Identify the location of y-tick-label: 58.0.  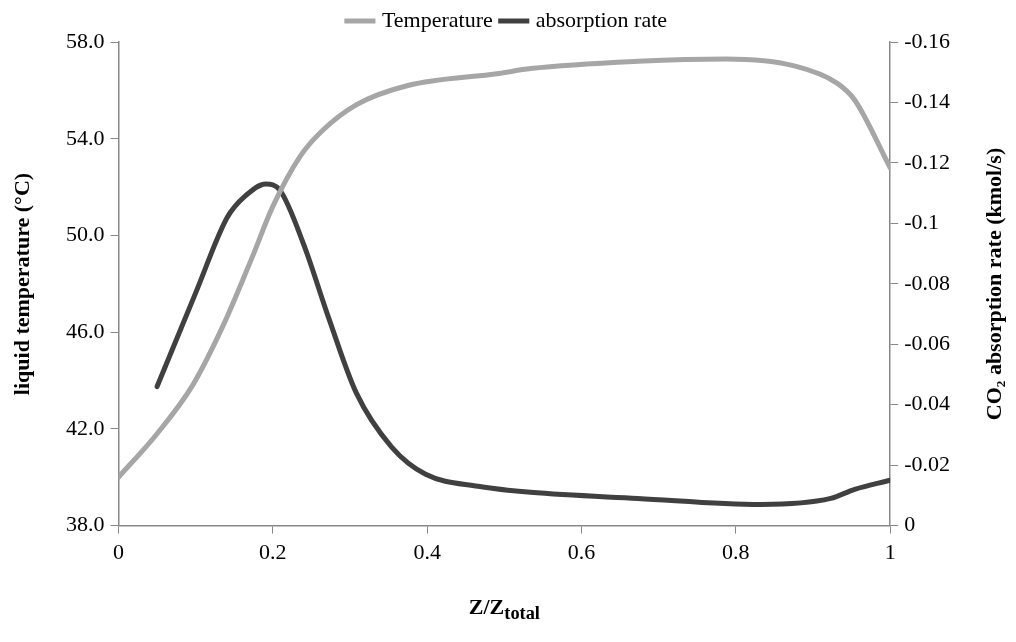
(85, 40).